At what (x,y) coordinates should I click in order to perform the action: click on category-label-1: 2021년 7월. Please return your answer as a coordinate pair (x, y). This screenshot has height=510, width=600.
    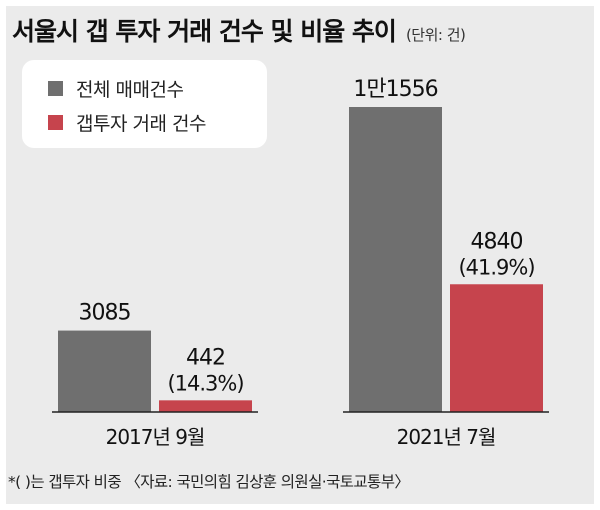
    Looking at the image, I should click on (446, 437).